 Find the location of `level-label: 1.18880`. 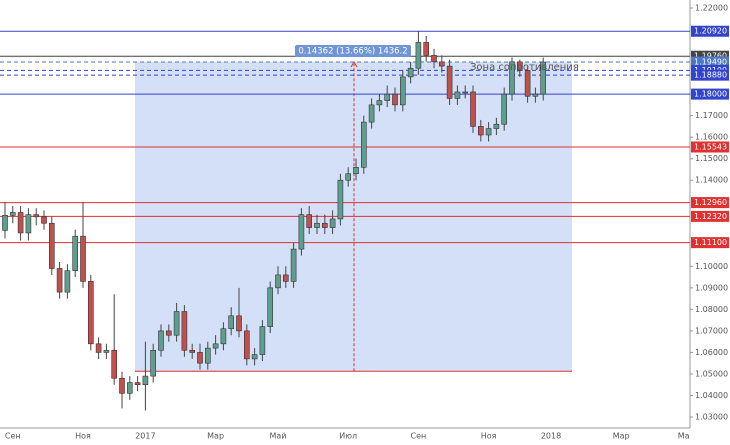

level-label: 1.18880 is located at coordinates (710, 75).